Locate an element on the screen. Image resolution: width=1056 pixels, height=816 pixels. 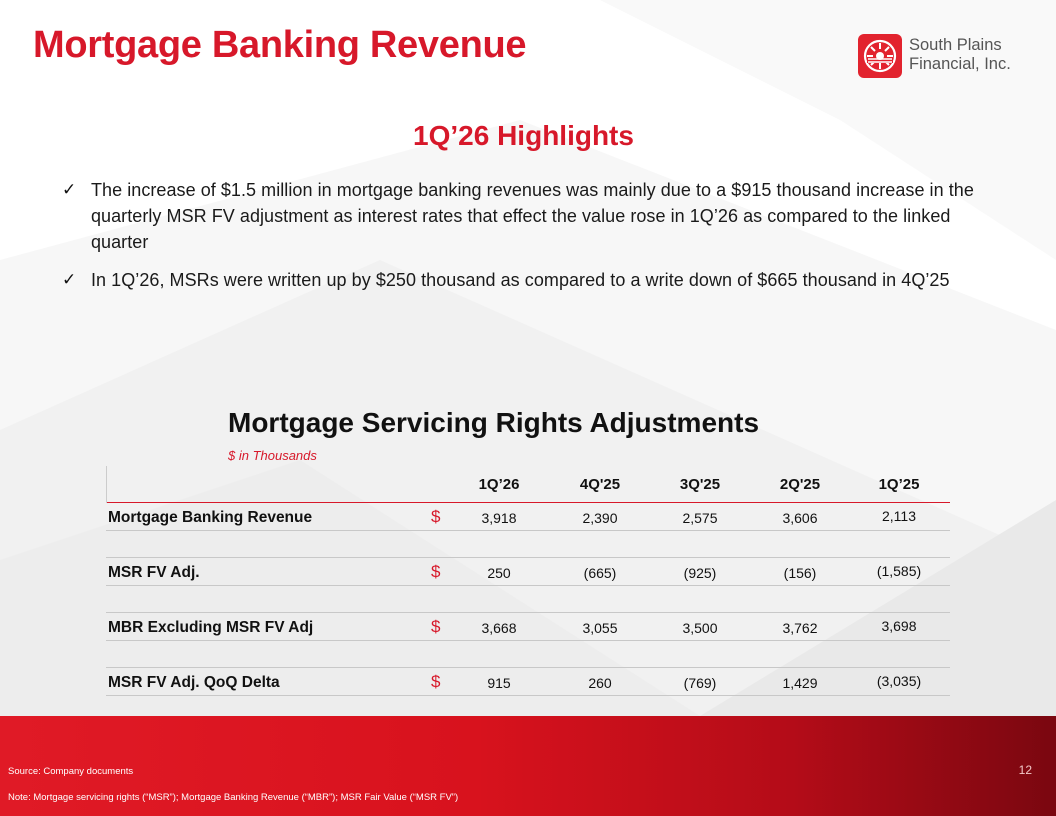
page-title: Mortgage Banking Revenue is located at coordinates (280, 45).